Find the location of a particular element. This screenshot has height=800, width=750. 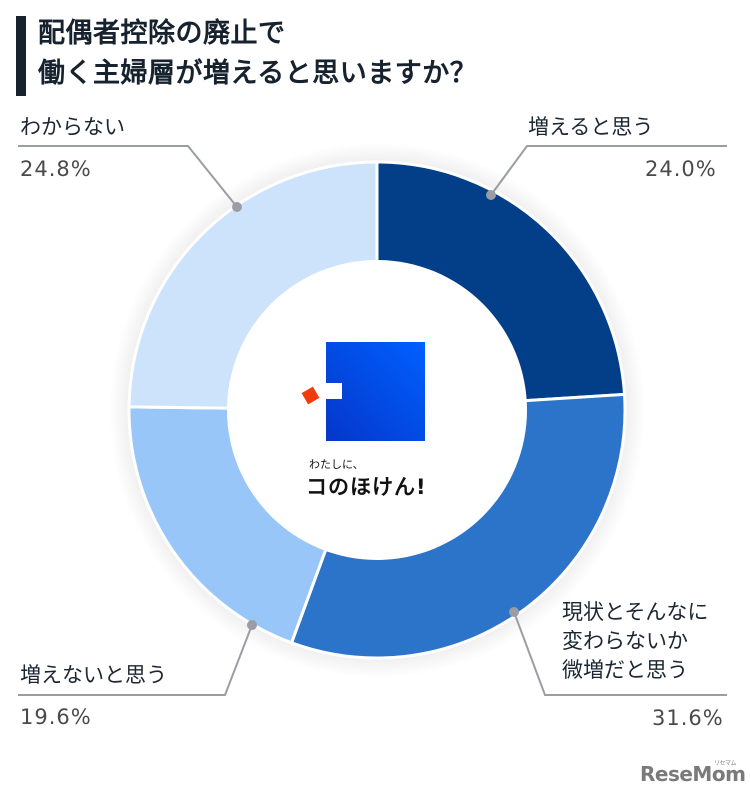

title-accent-bar is located at coordinates (21, 56).